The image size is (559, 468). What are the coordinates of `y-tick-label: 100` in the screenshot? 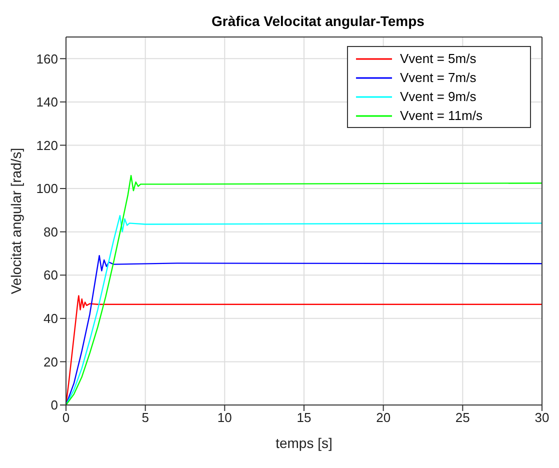 It's located at (47, 188).